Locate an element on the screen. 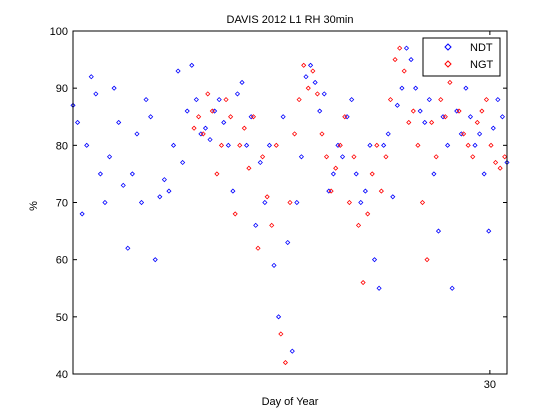  y-tick-label: 70 is located at coordinates (62, 204).